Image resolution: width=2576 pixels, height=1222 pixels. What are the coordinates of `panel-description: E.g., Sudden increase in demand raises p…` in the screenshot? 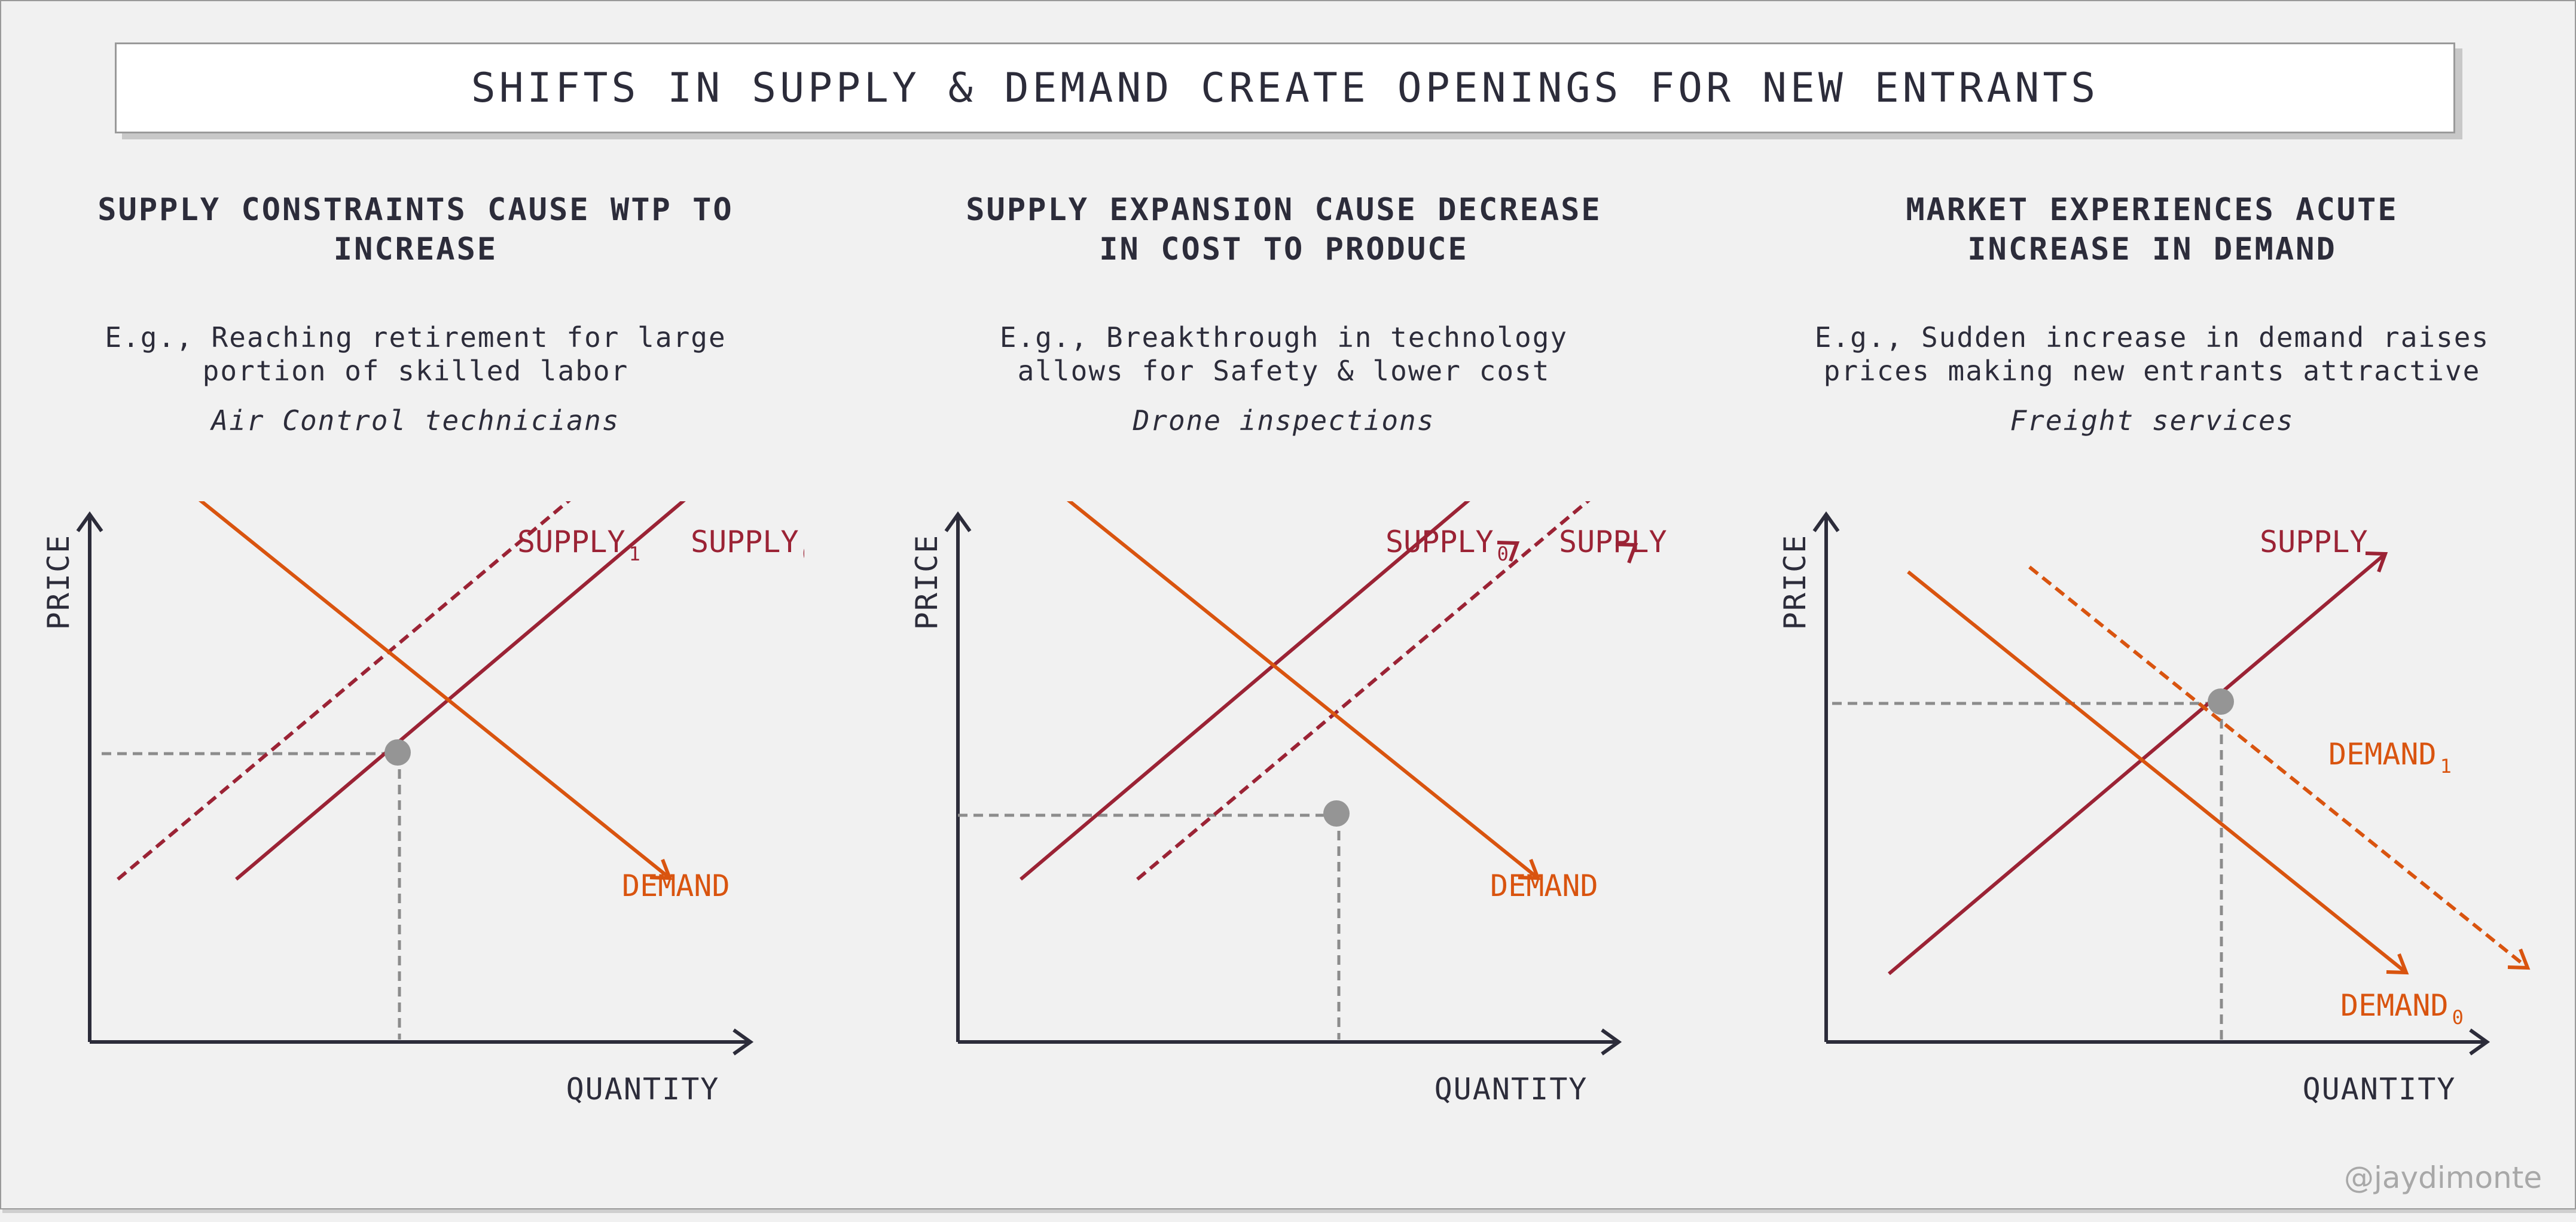 It's located at (2152, 355).